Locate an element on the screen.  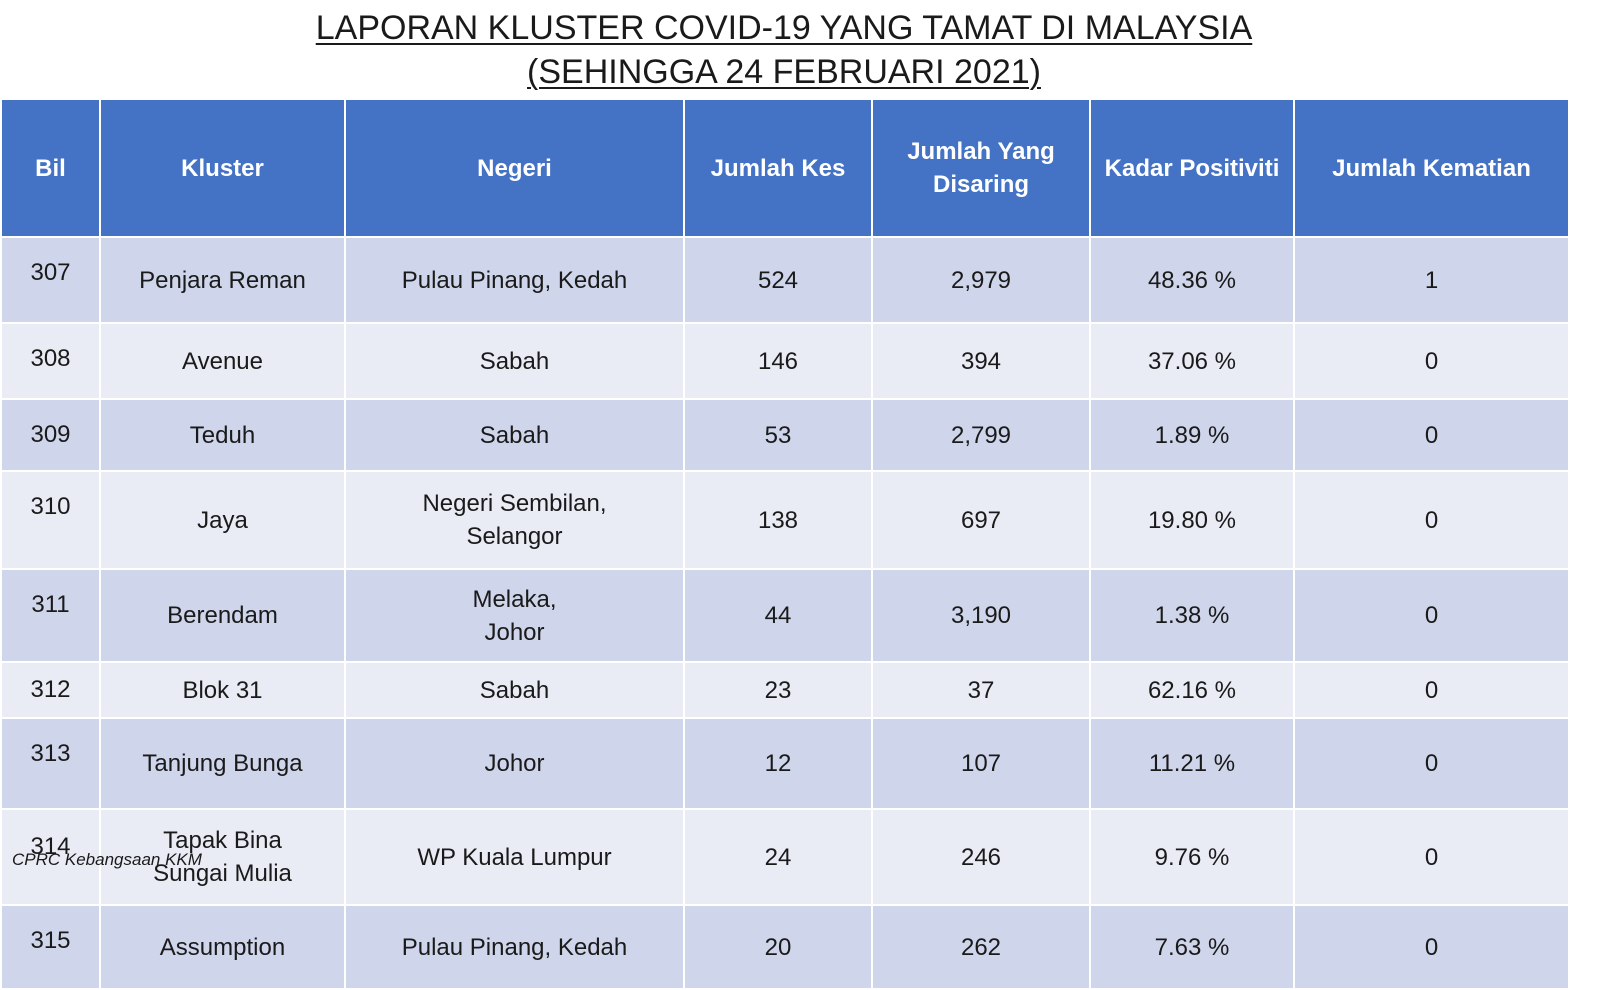
cell-negeri: Melaka, Johor is located at coordinates (514, 615).